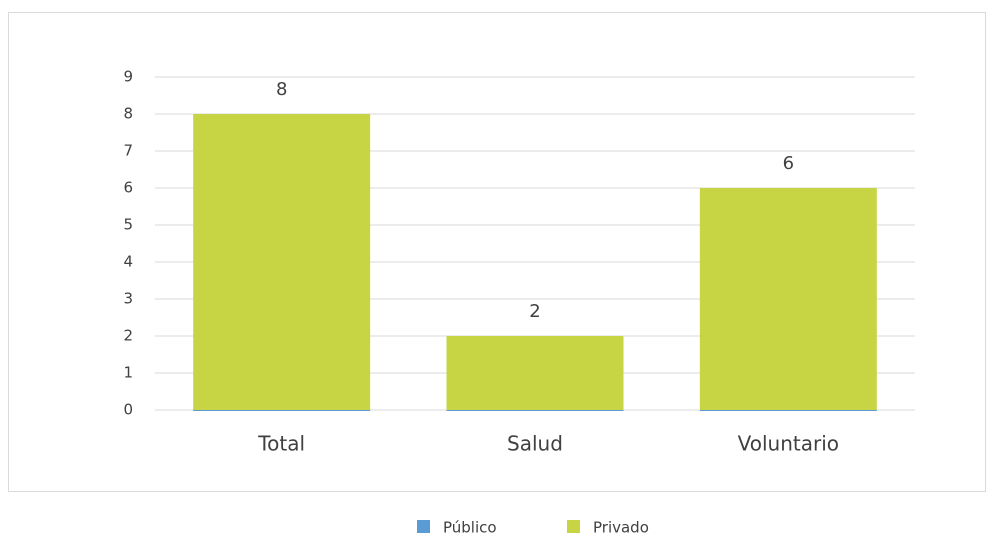  Describe the element at coordinates (788, 444) in the screenshot. I see `x-tick-label: Voluntario` at that location.